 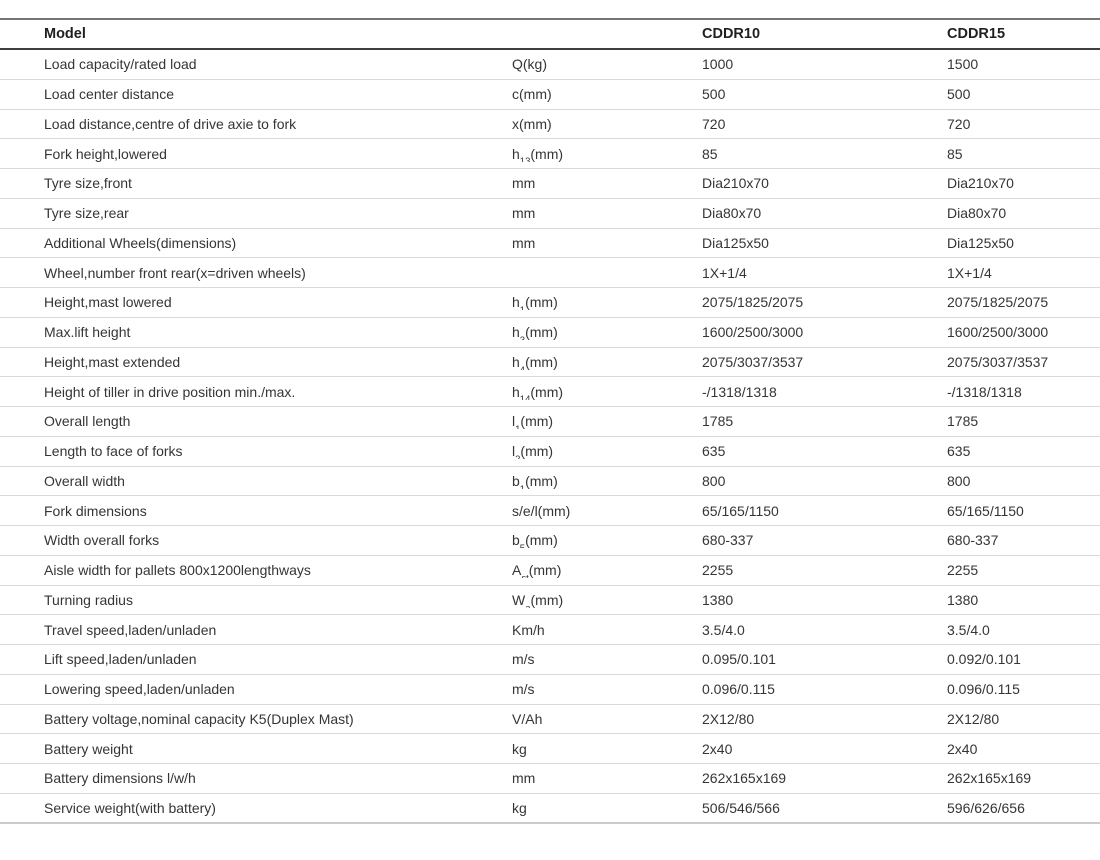 What do you see at coordinates (527, 605) in the screenshot?
I see `unit-subscript: a` at bounding box center [527, 605].